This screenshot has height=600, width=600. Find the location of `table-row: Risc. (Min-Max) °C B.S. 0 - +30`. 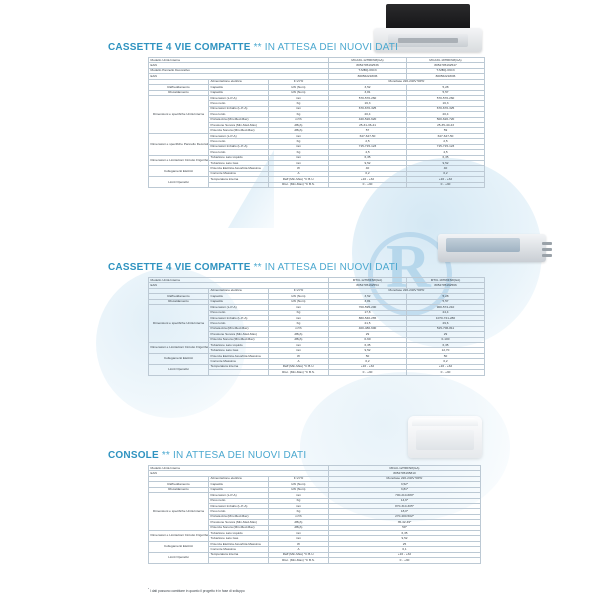

table-row: Risc. (Min-Max) °C B.S. 0 - +30 is located at coordinates (315, 560).